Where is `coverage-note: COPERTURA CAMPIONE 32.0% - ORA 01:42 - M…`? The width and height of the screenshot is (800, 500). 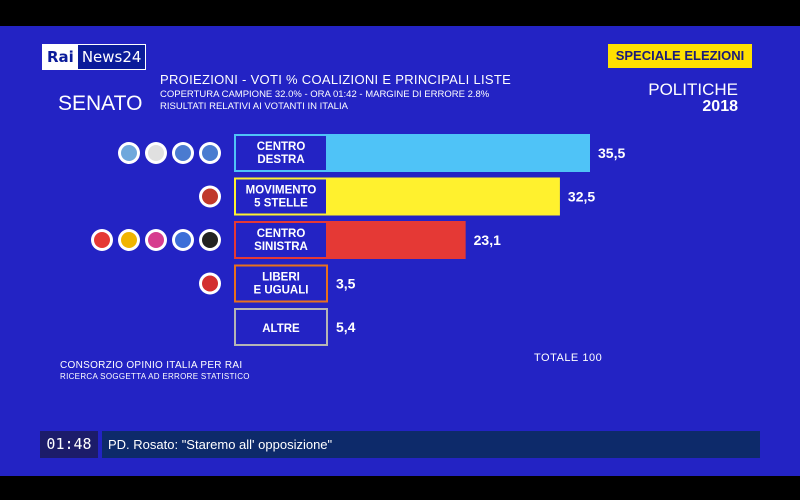 coverage-note: COPERTURA CAMPIONE 32.0% - ORA 01:42 - M… is located at coordinates (325, 94).